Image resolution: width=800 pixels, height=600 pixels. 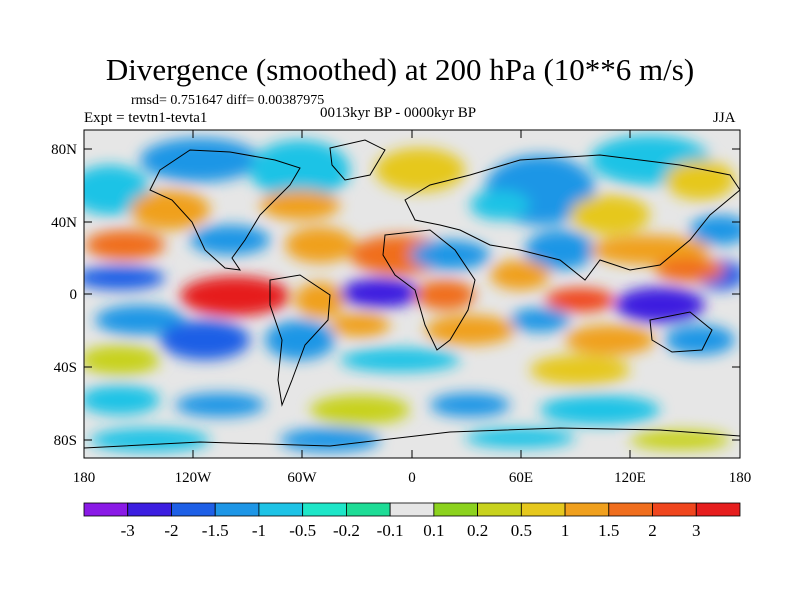 What do you see at coordinates (521, 530) in the screenshot?
I see `colorbar-label: 0.5` at bounding box center [521, 530].